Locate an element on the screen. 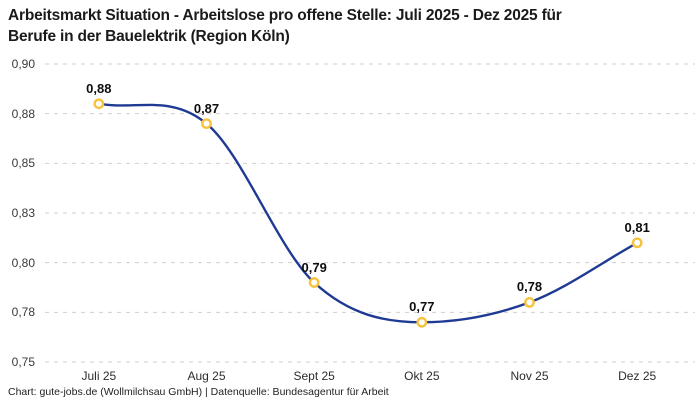 This screenshot has width=700, height=400. y-axis-tick-label: 0,88 is located at coordinates (23, 113).